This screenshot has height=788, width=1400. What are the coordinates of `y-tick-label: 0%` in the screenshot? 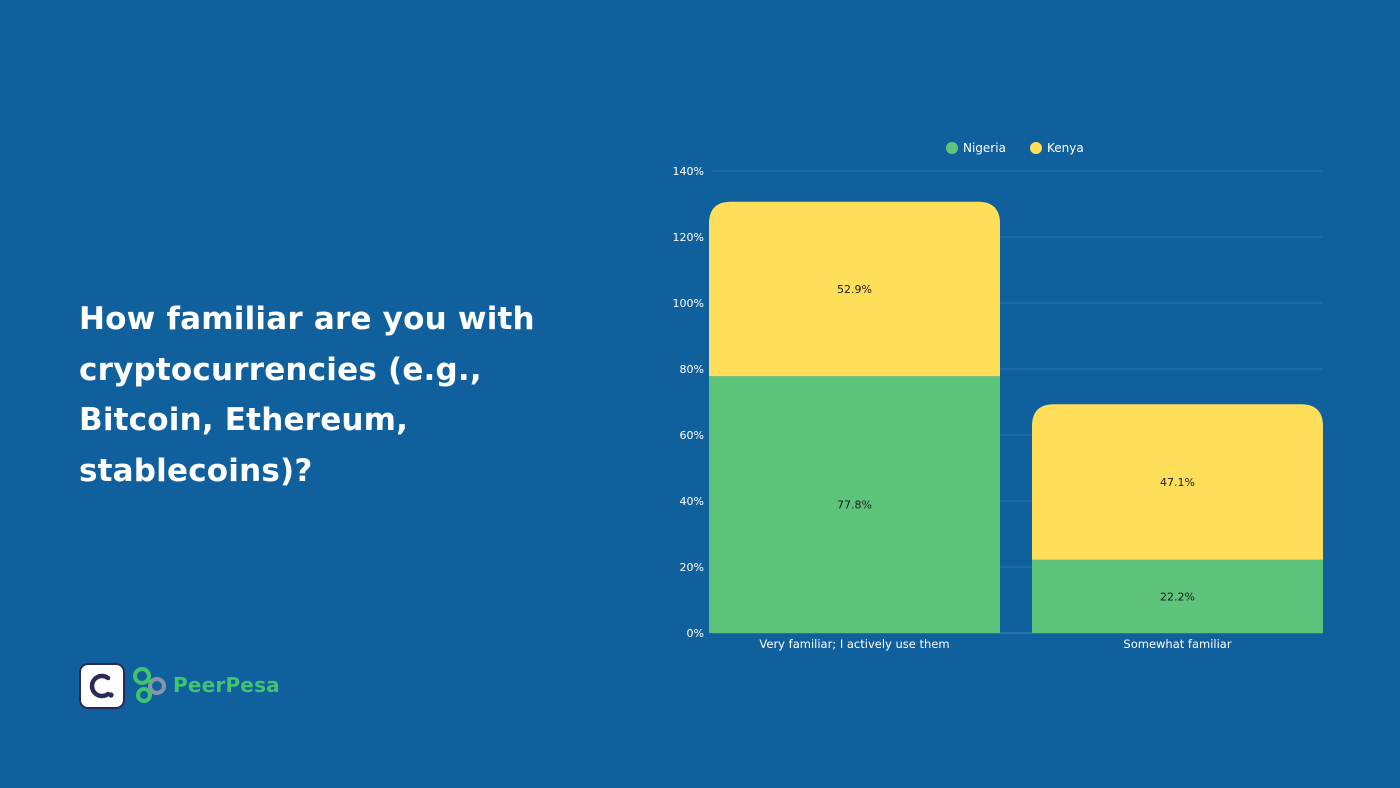 It's located at (695, 633).